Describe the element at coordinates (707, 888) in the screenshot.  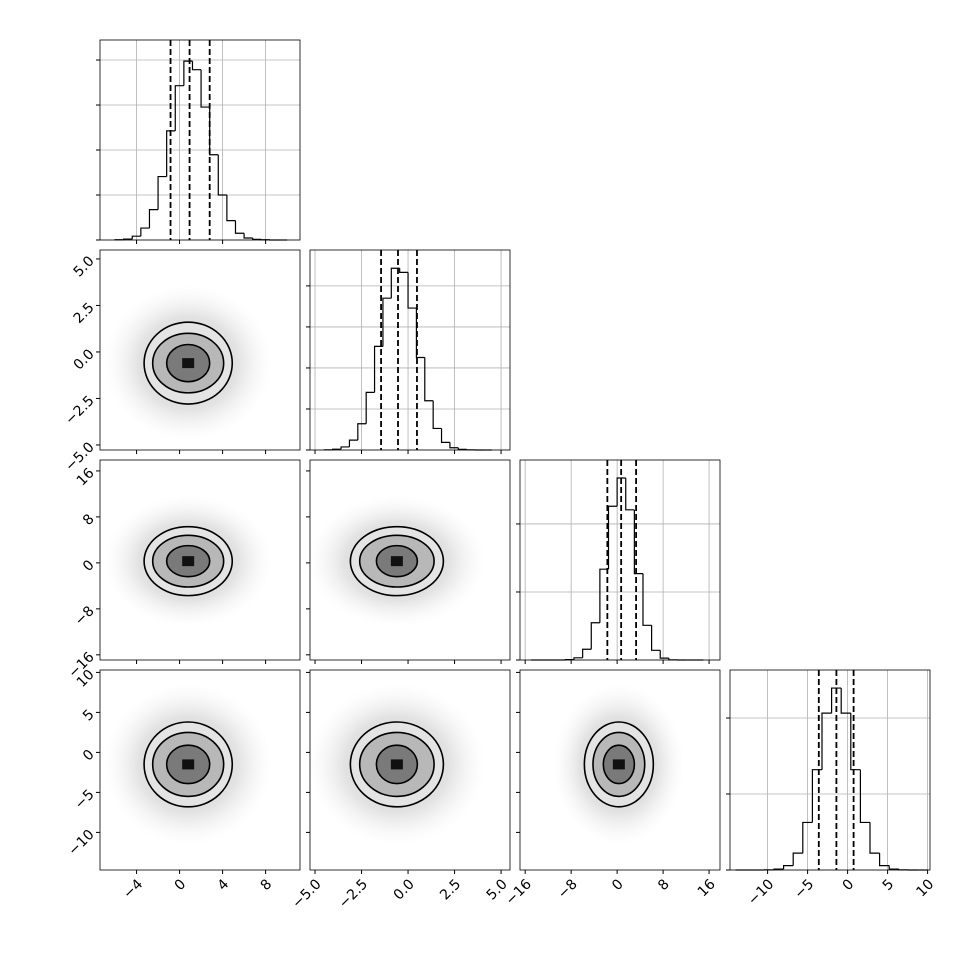
I see `x-tick-label: 16` at that location.